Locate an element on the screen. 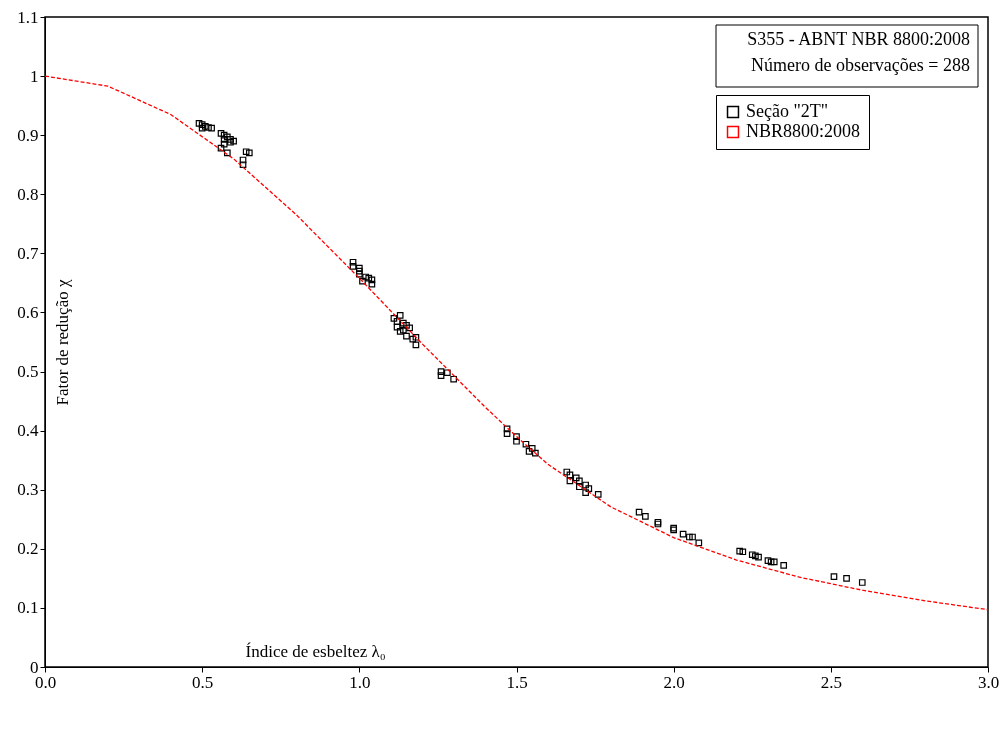  x-axis-title: Índice de esbeltez λ₀ is located at coordinates (315, 651).